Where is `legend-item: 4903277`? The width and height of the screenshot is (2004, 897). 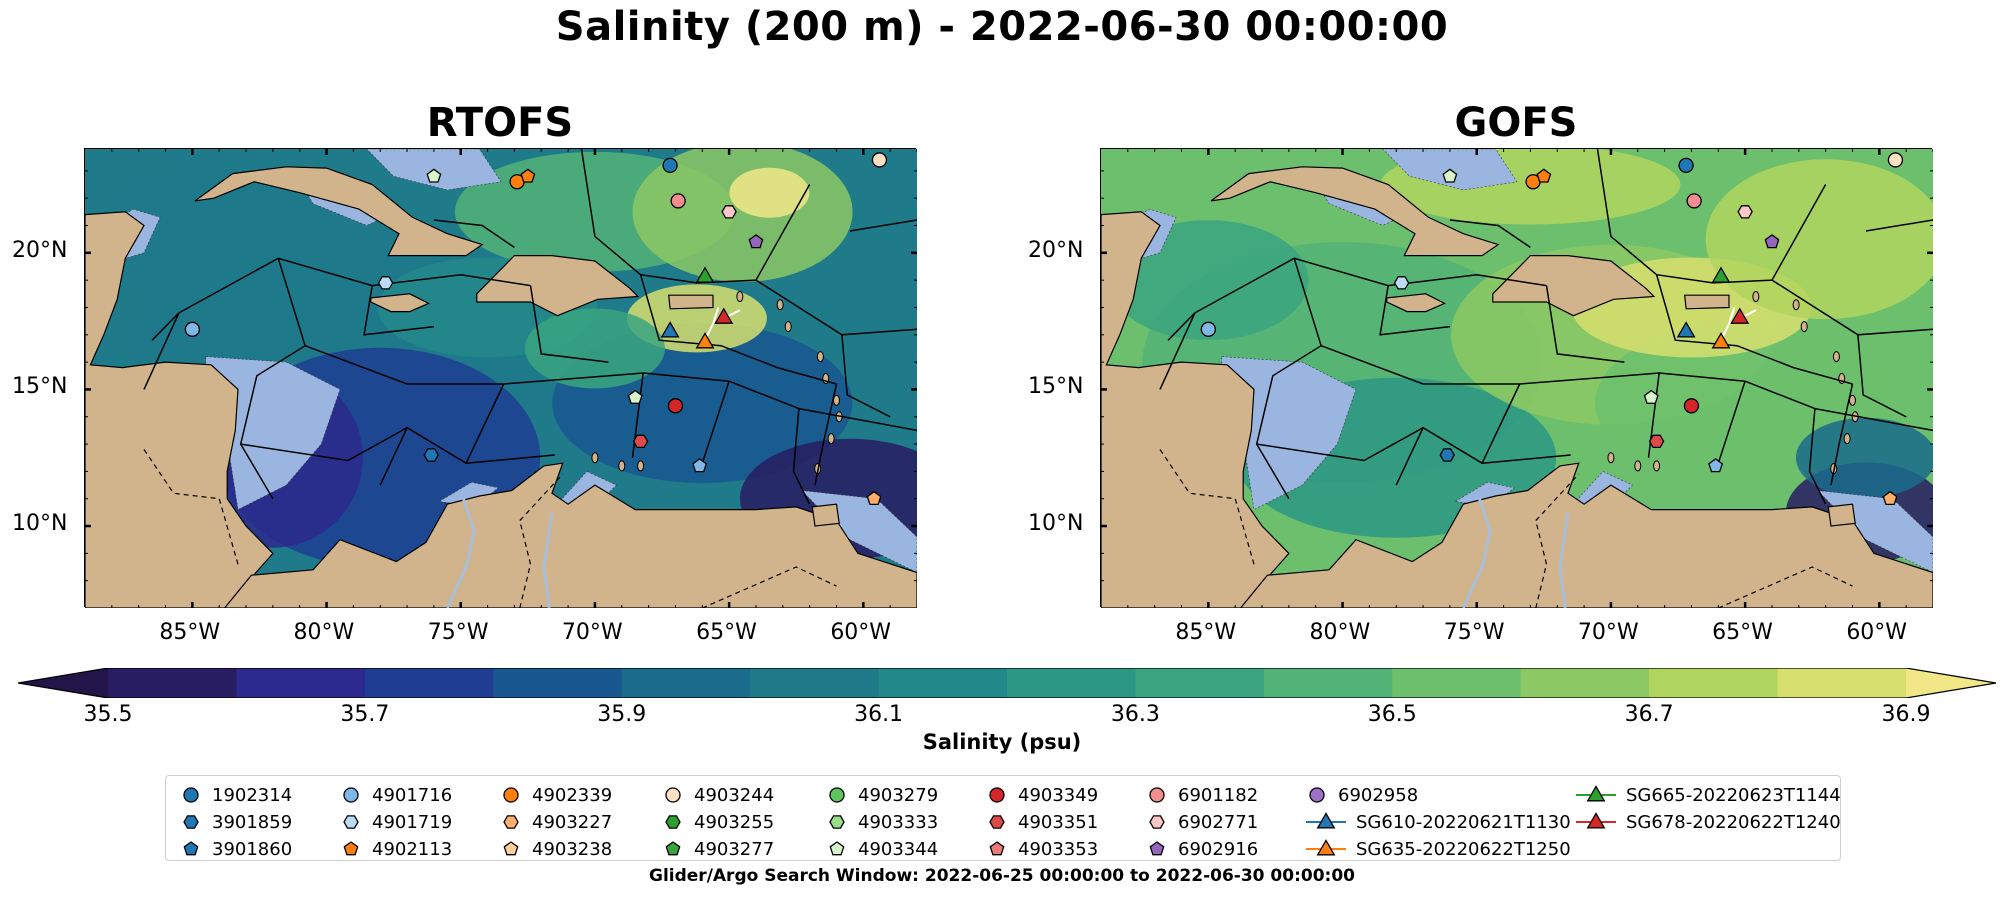
legend-item: 4903277 is located at coordinates (718, 849).